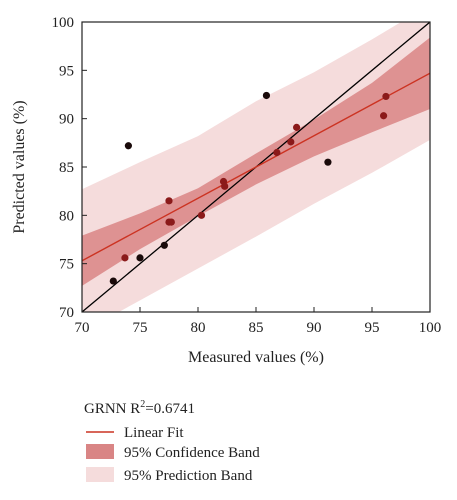 The image size is (457, 500). What do you see at coordinates (66, 120) in the screenshot?
I see `y-tick-label: 90` at bounding box center [66, 120].